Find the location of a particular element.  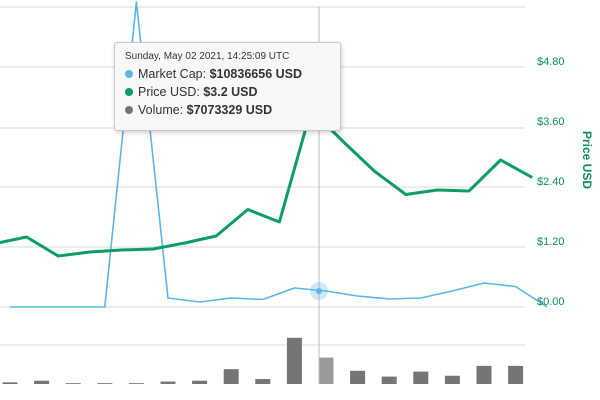

price-dot-icon is located at coordinates (129, 92).